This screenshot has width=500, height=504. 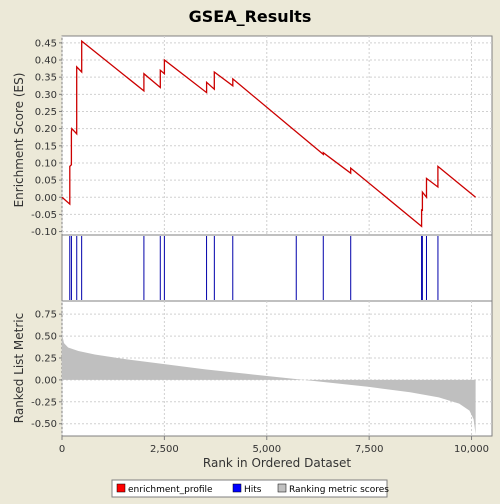 What do you see at coordinates (266, 449) in the screenshot?
I see `x-tick-label: 5,000` at bounding box center [266, 449].